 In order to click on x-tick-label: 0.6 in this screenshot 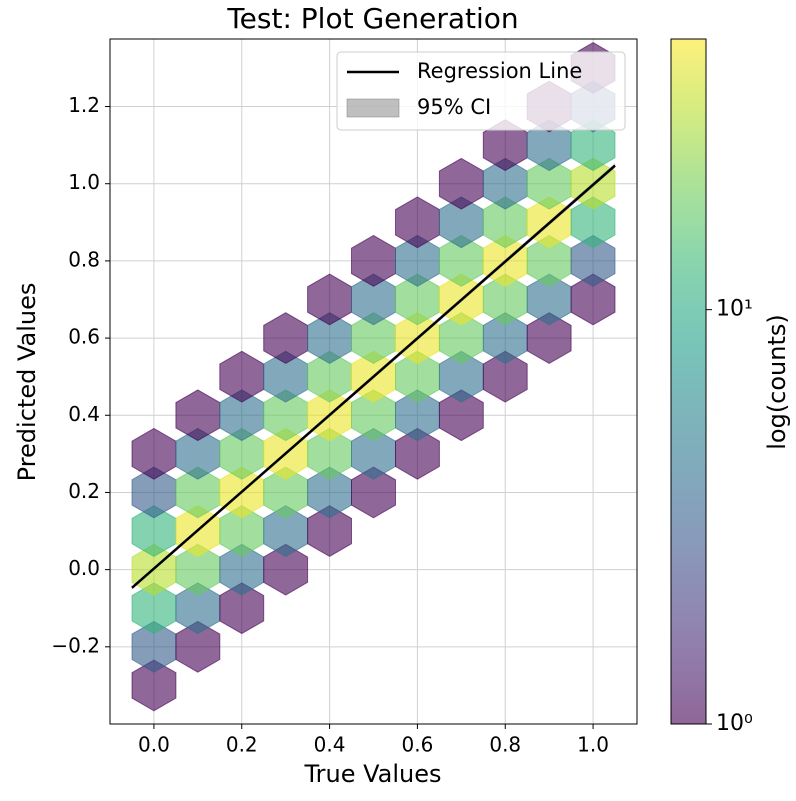, I will do `click(418, 745)`.